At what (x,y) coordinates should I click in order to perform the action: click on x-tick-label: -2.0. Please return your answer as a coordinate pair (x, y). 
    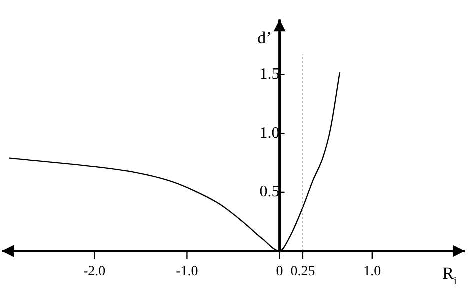
    Looking at the image, I should click on (95, 272).